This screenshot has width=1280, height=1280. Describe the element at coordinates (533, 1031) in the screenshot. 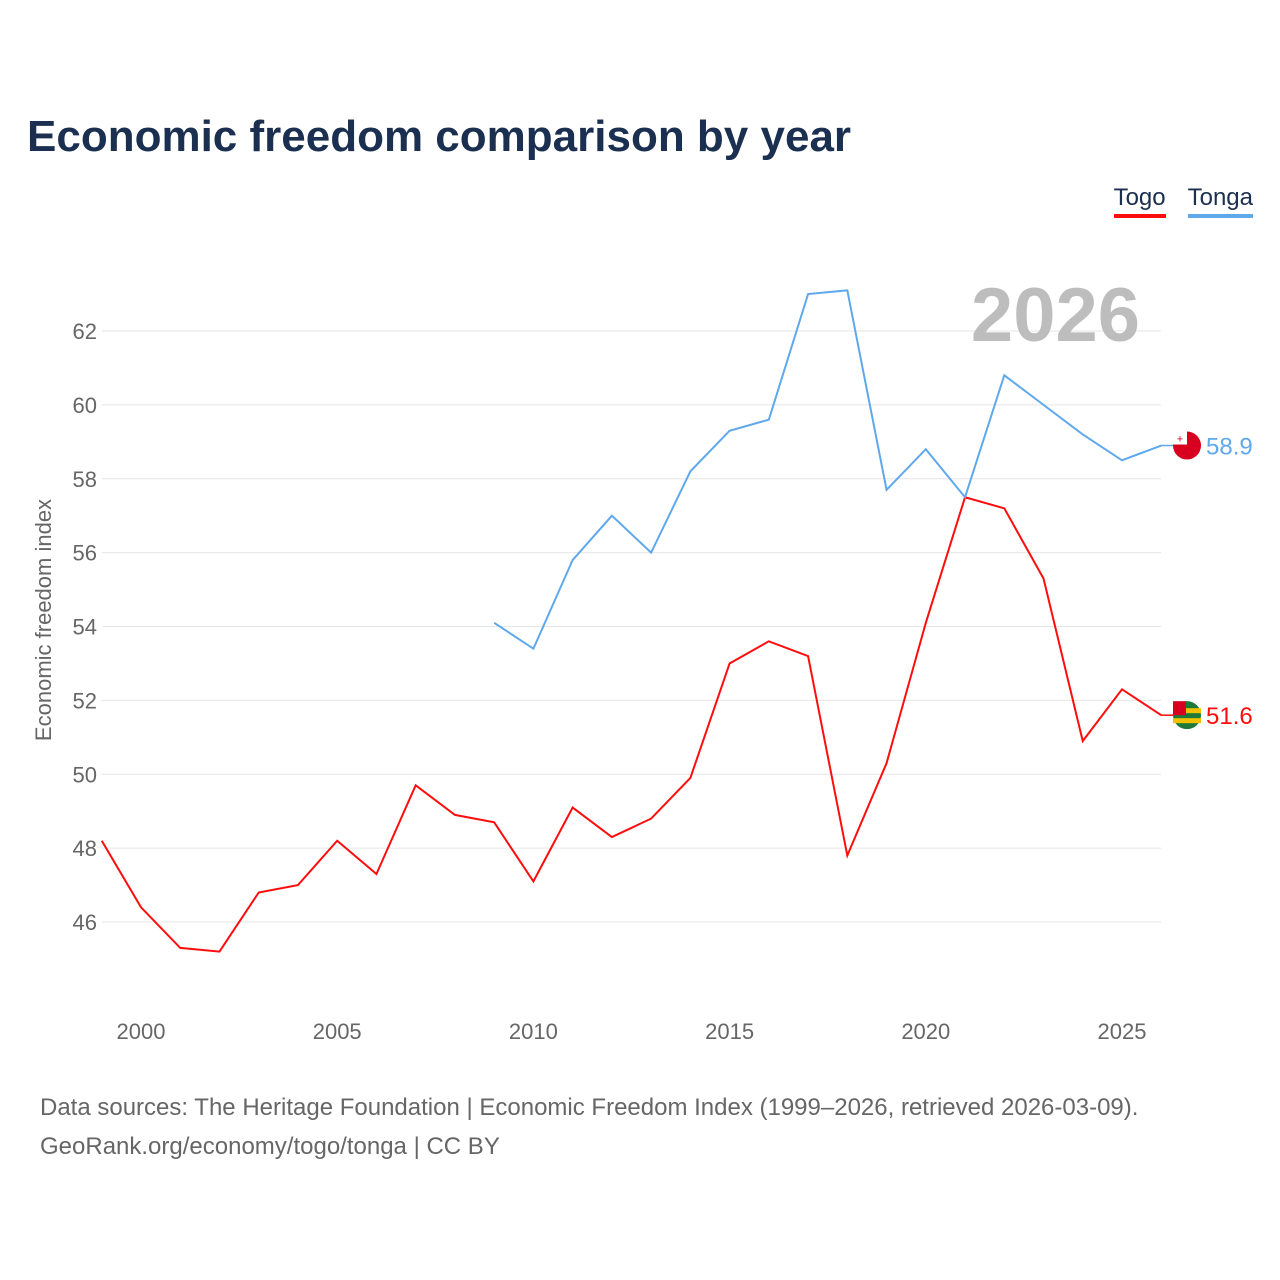

I see `x-tick-label: 2010` at that location.